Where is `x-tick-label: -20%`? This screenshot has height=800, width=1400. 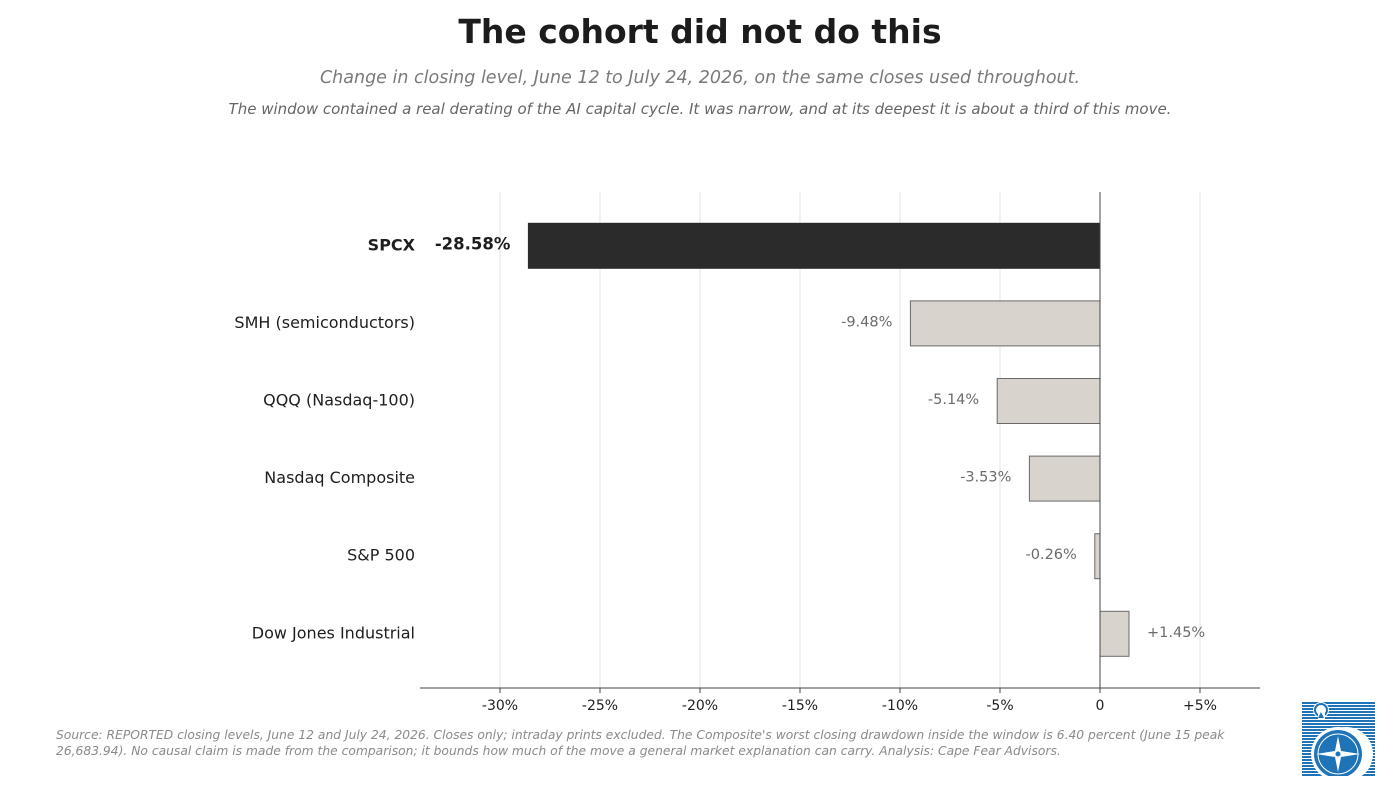
x-tick-label: -20% is located at coordinates (700, 706).